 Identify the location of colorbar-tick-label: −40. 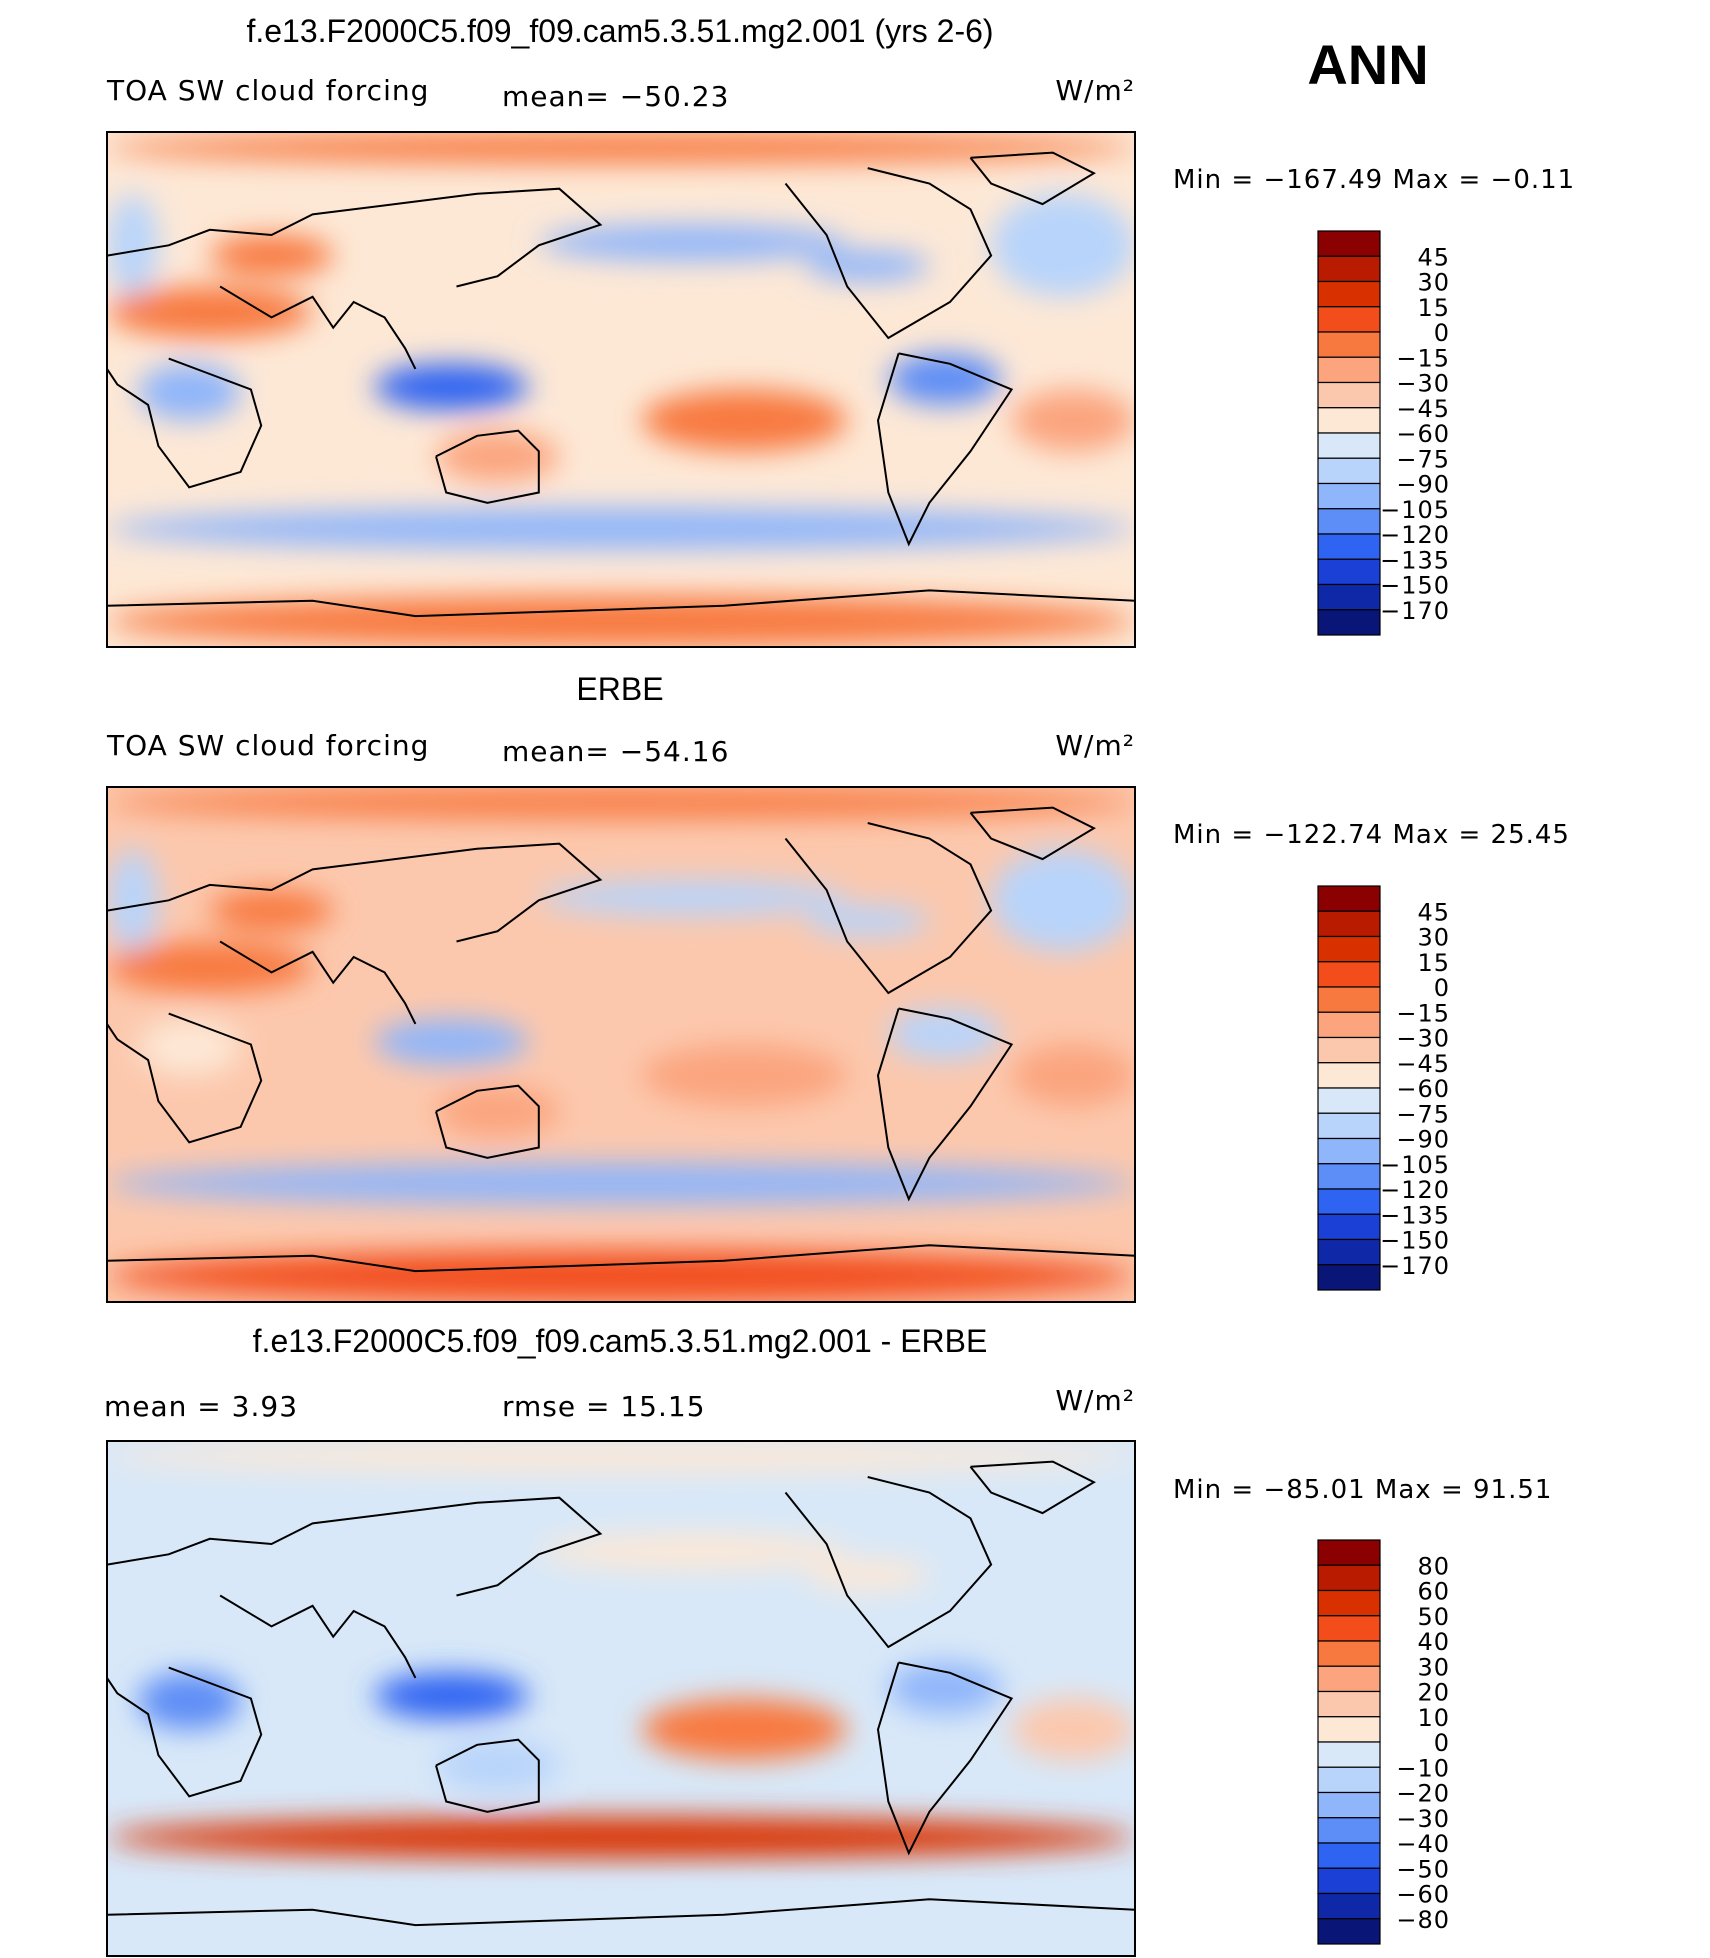
(1423, 1844).